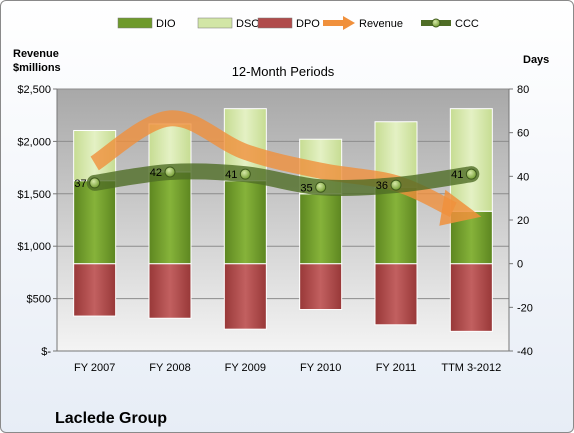 The height and width of the screenshot is (433, 574). I want to click on ccc-data-label: 42, so click(156, 173).